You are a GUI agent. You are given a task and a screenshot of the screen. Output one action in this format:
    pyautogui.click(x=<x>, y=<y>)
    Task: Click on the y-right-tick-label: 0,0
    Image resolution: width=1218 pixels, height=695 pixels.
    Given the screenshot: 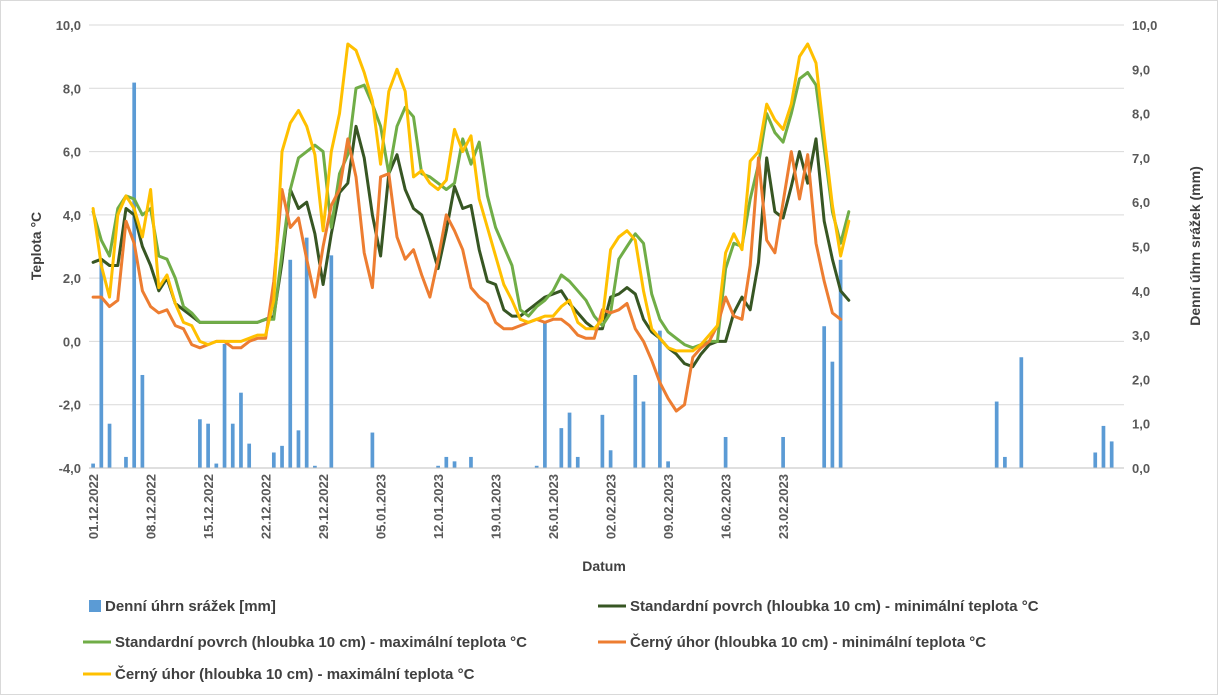 What is the action you would take?
    pyautogui.click(x=1141, y=468)
    